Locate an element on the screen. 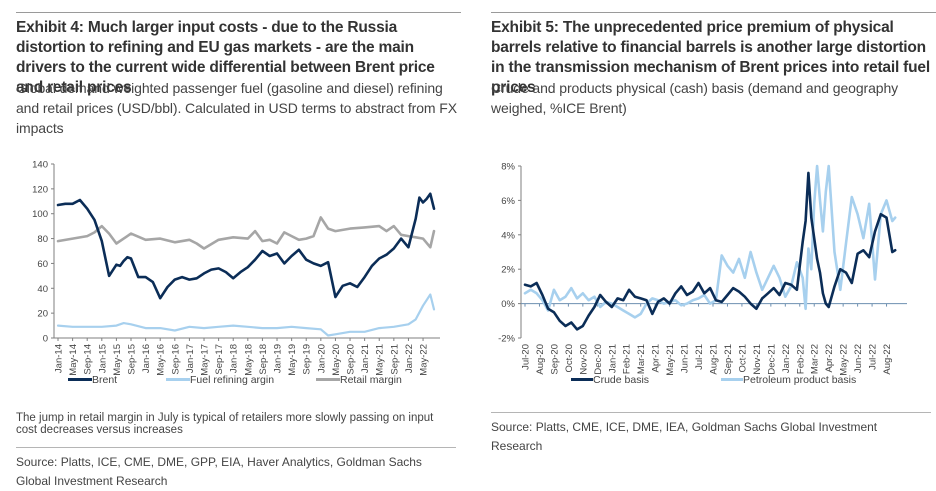 This screenshot has height=491, width=936. x-tick-label: Sep-19 is located at coordinates (307, 359).